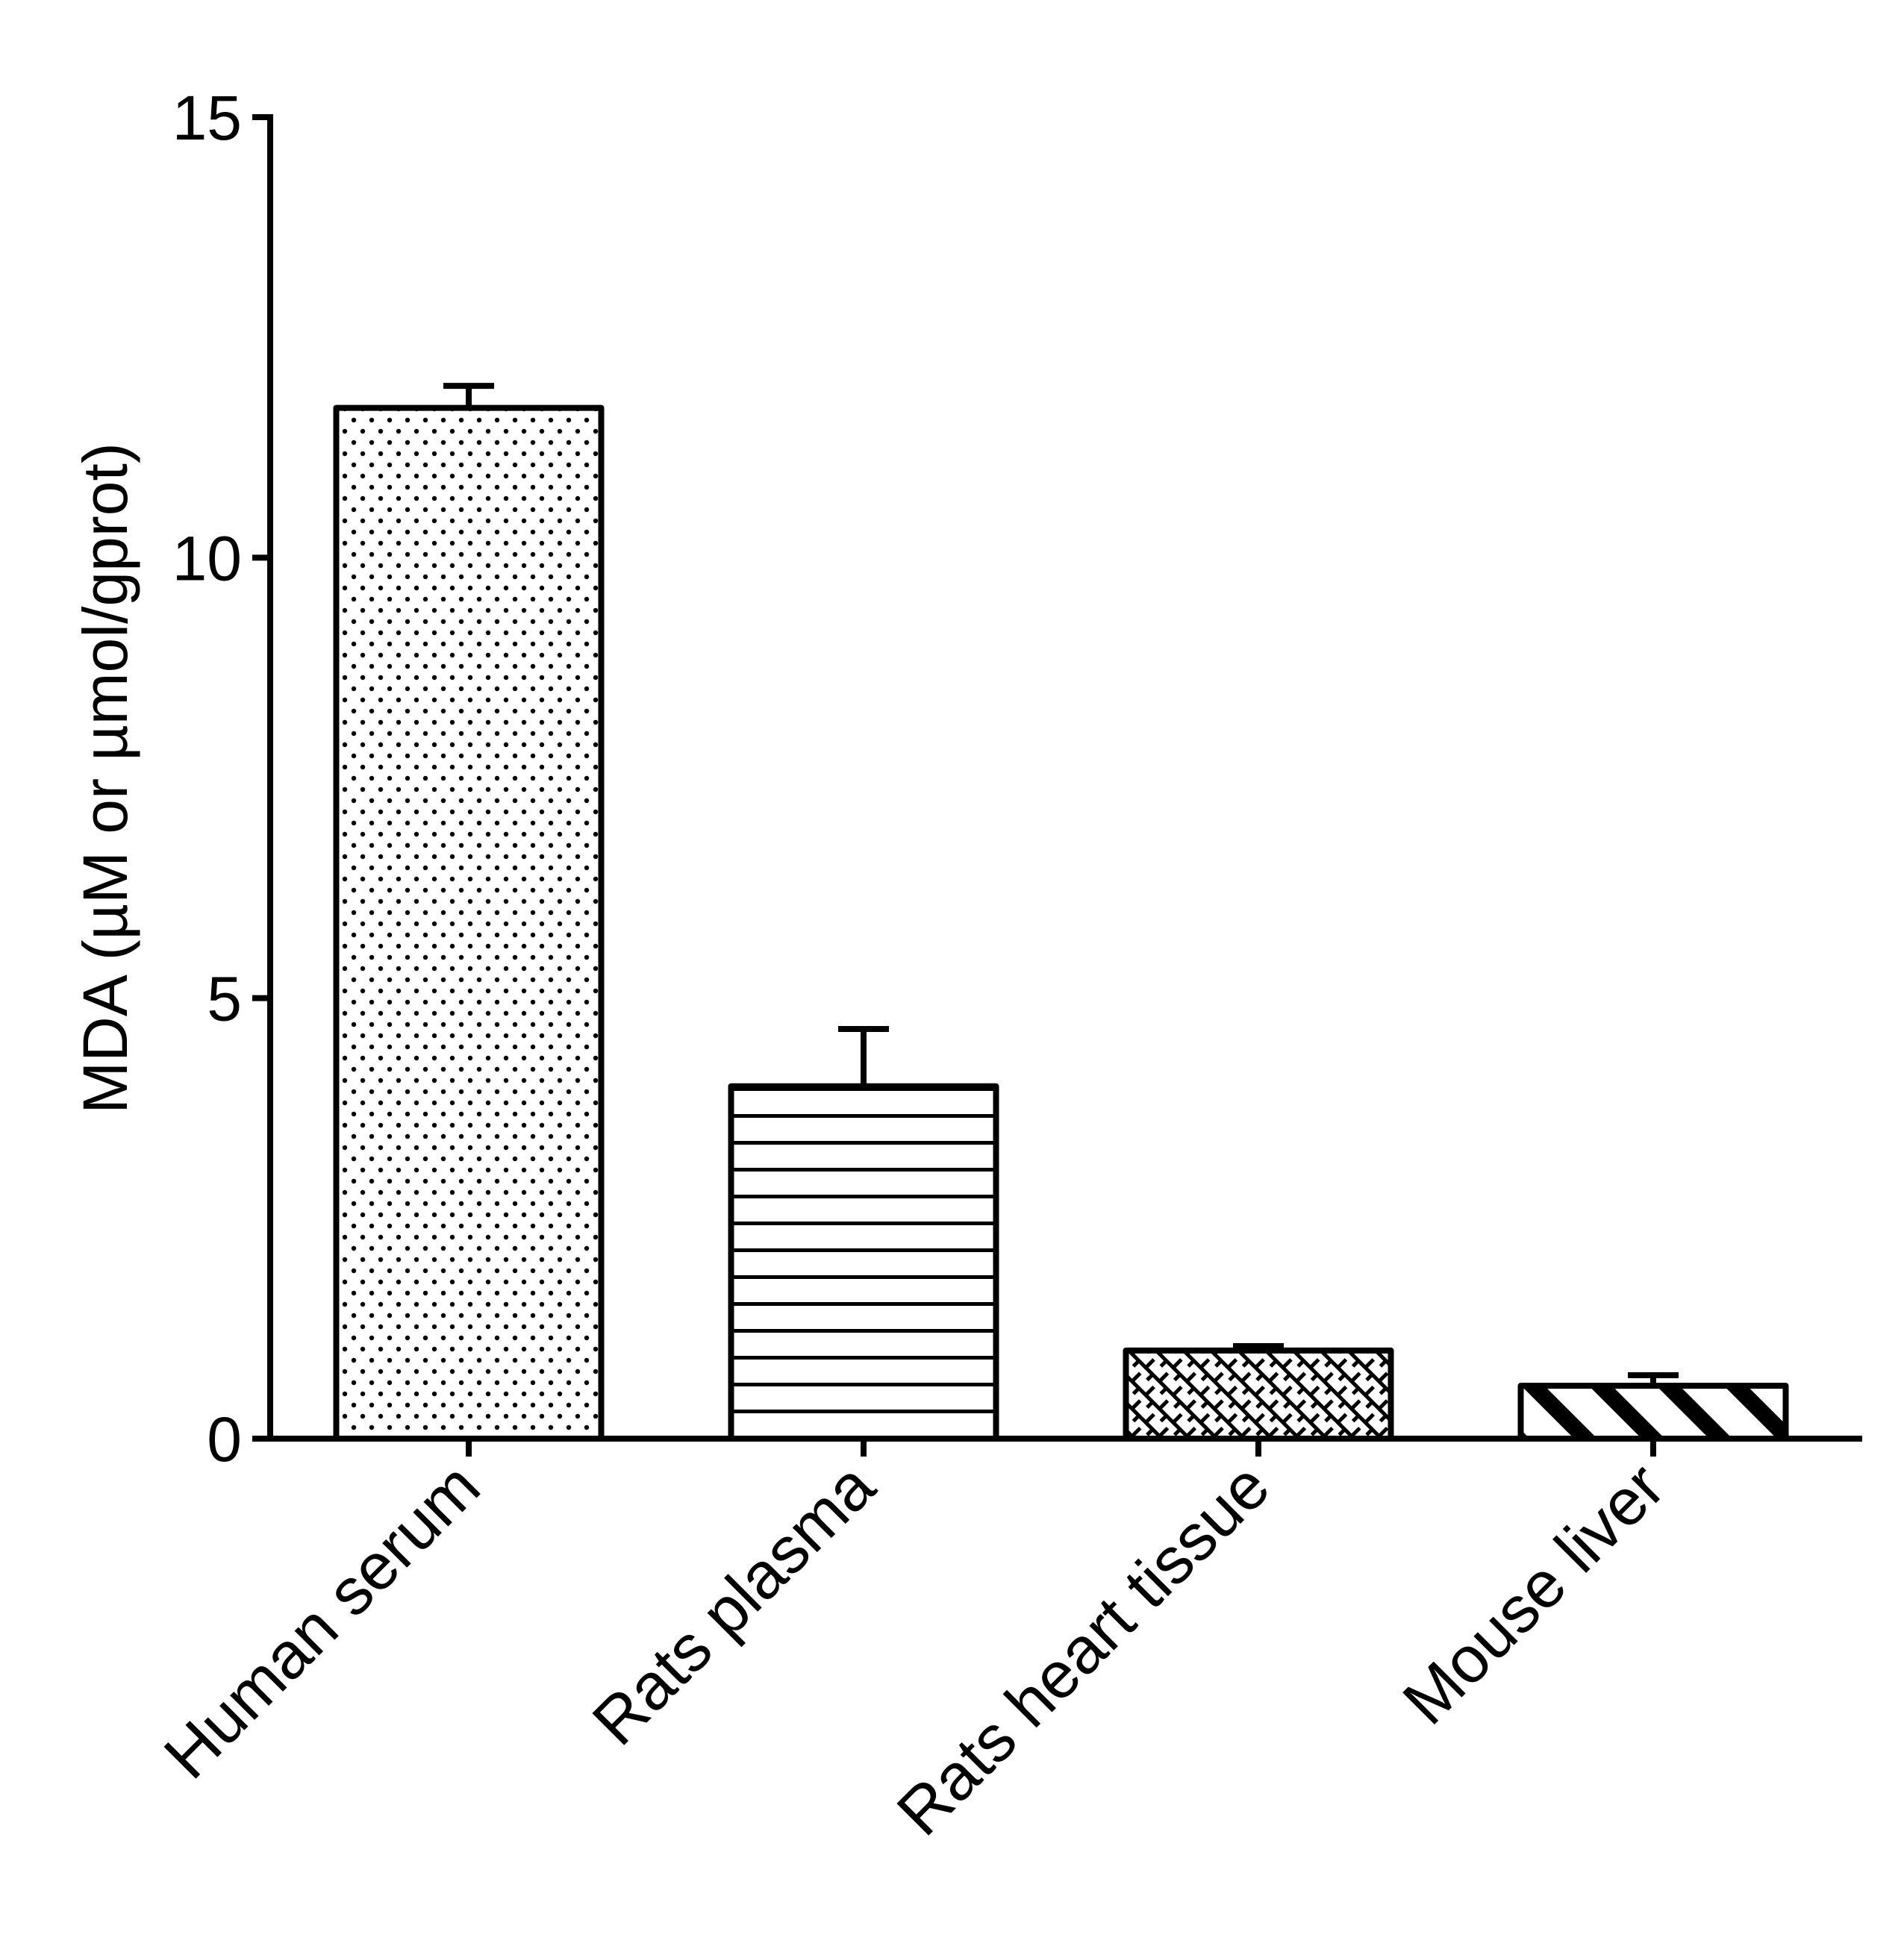 The width and height of the screenshot is (1904, 1958). I want to click on y-tick-label-5: 5, so click(224, 999).